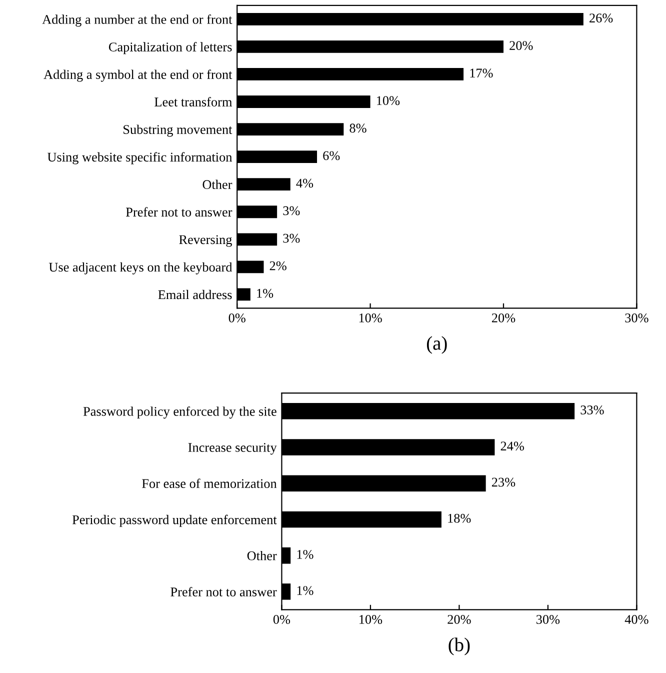  What do you see at coordinates (331, 155) in the screenshot?
I see `data-label: 6%` at bounding box center [331, 155].